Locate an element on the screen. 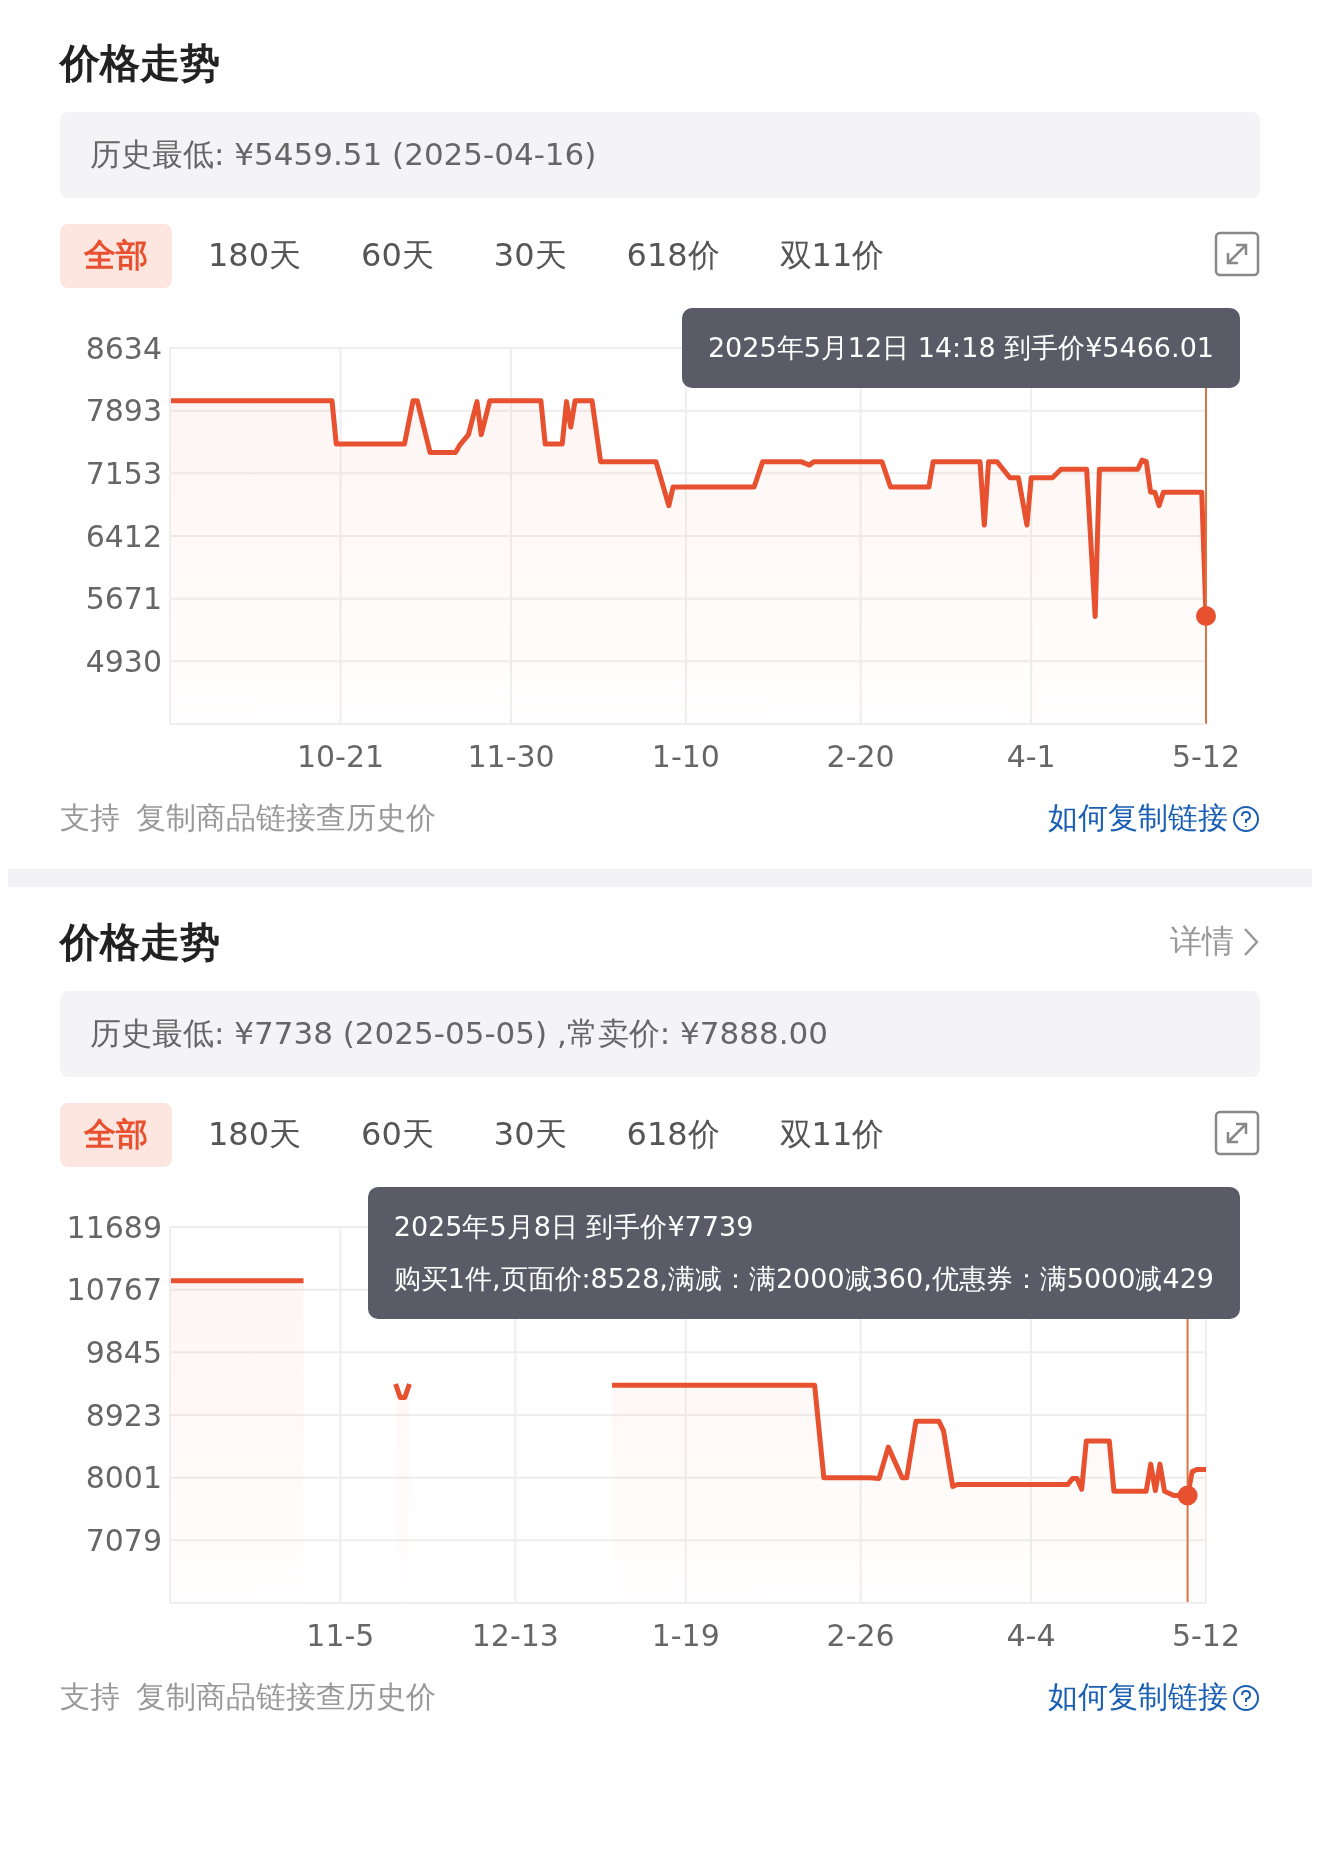  y-tick-label: 6412 is located at coordinates (123, 536).